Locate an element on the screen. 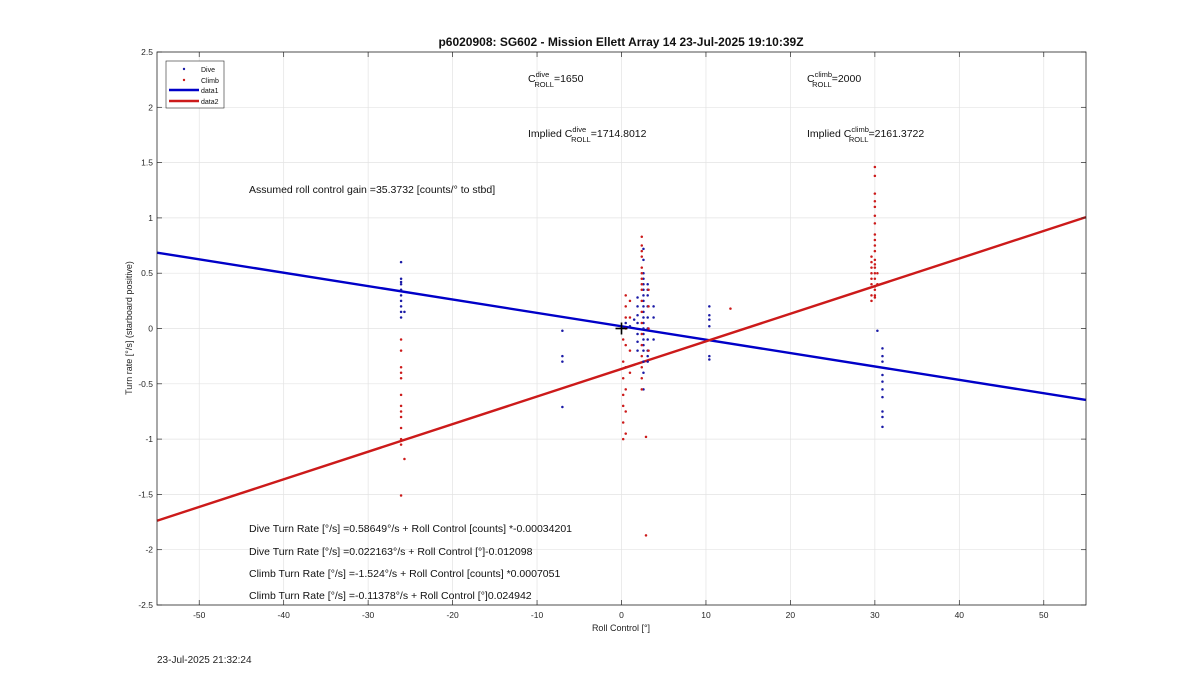  x-tick-label: 30 is located at coordinates (875, 615).